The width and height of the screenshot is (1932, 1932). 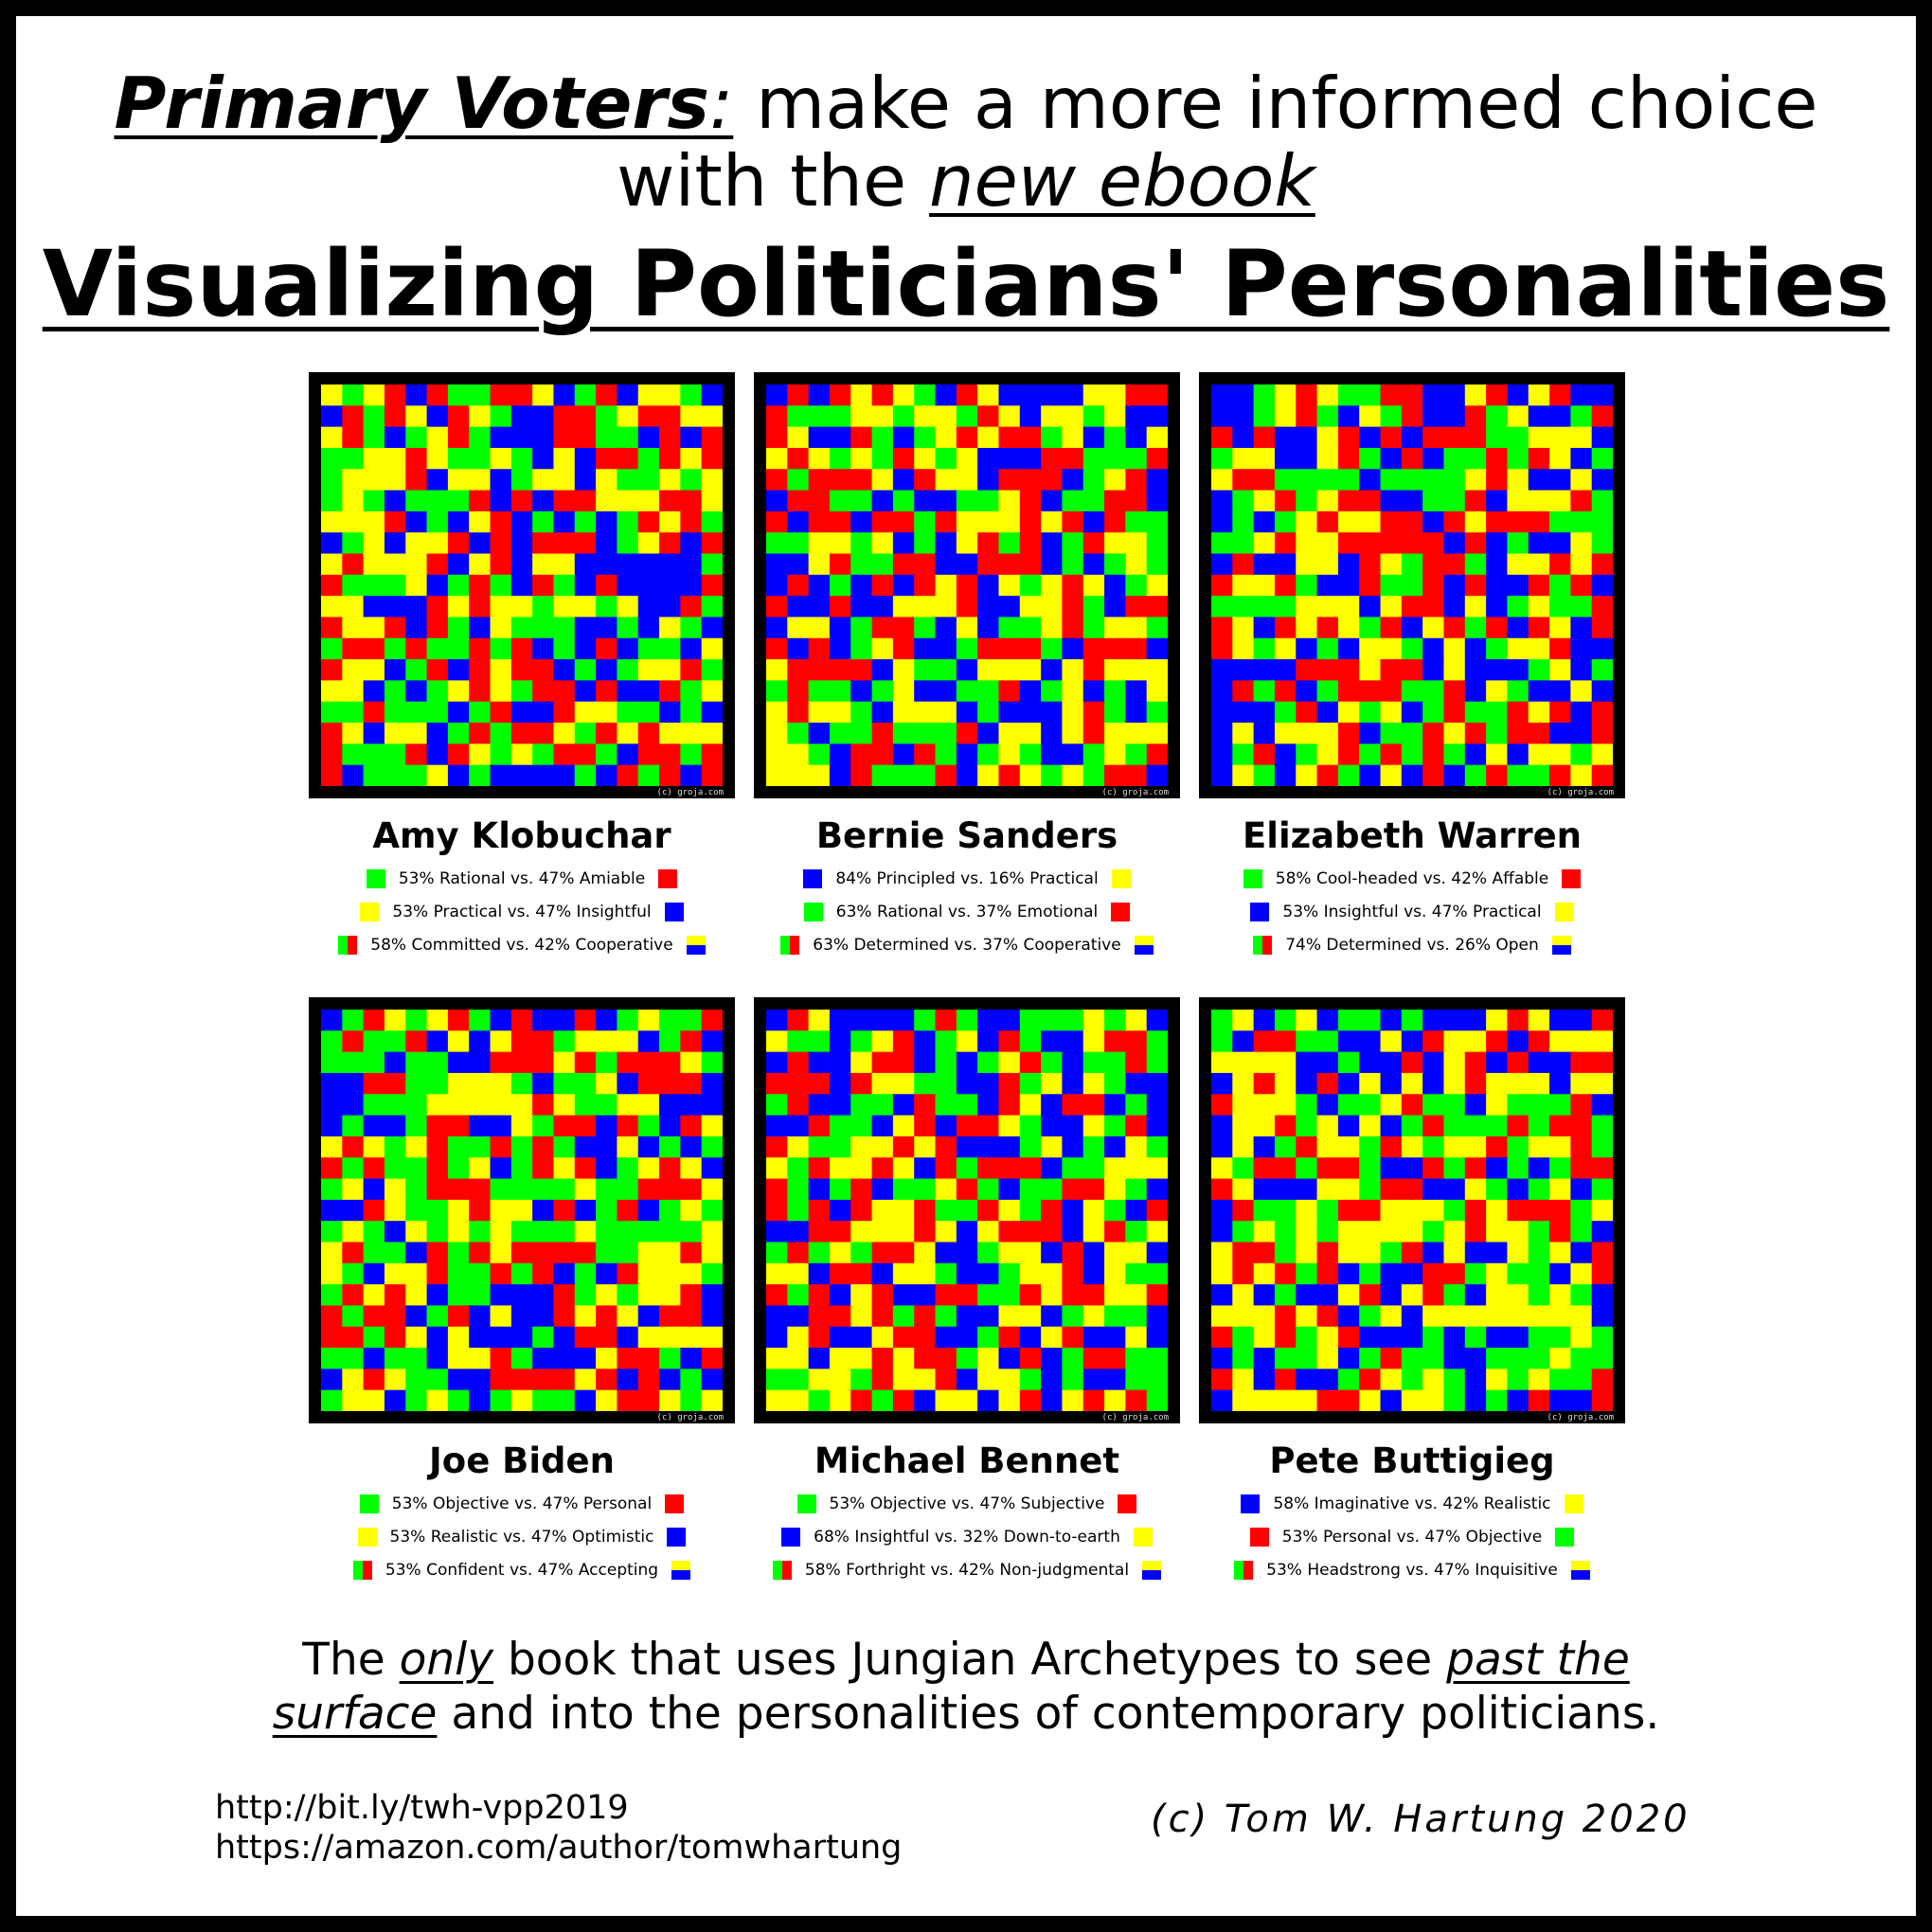 What do you see at coordinates (721, 103) in the screenshot?
I see `primary-voters-colon: :` at bounding box center [721, 103].